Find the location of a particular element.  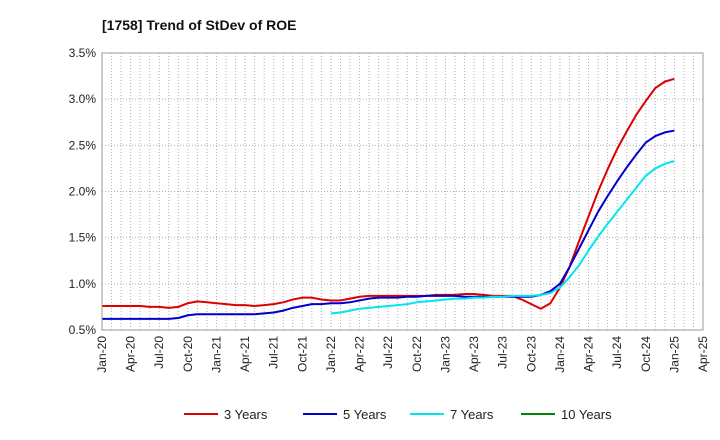

x-tick-label: Jul-24 is located at coordinates (617, 352).